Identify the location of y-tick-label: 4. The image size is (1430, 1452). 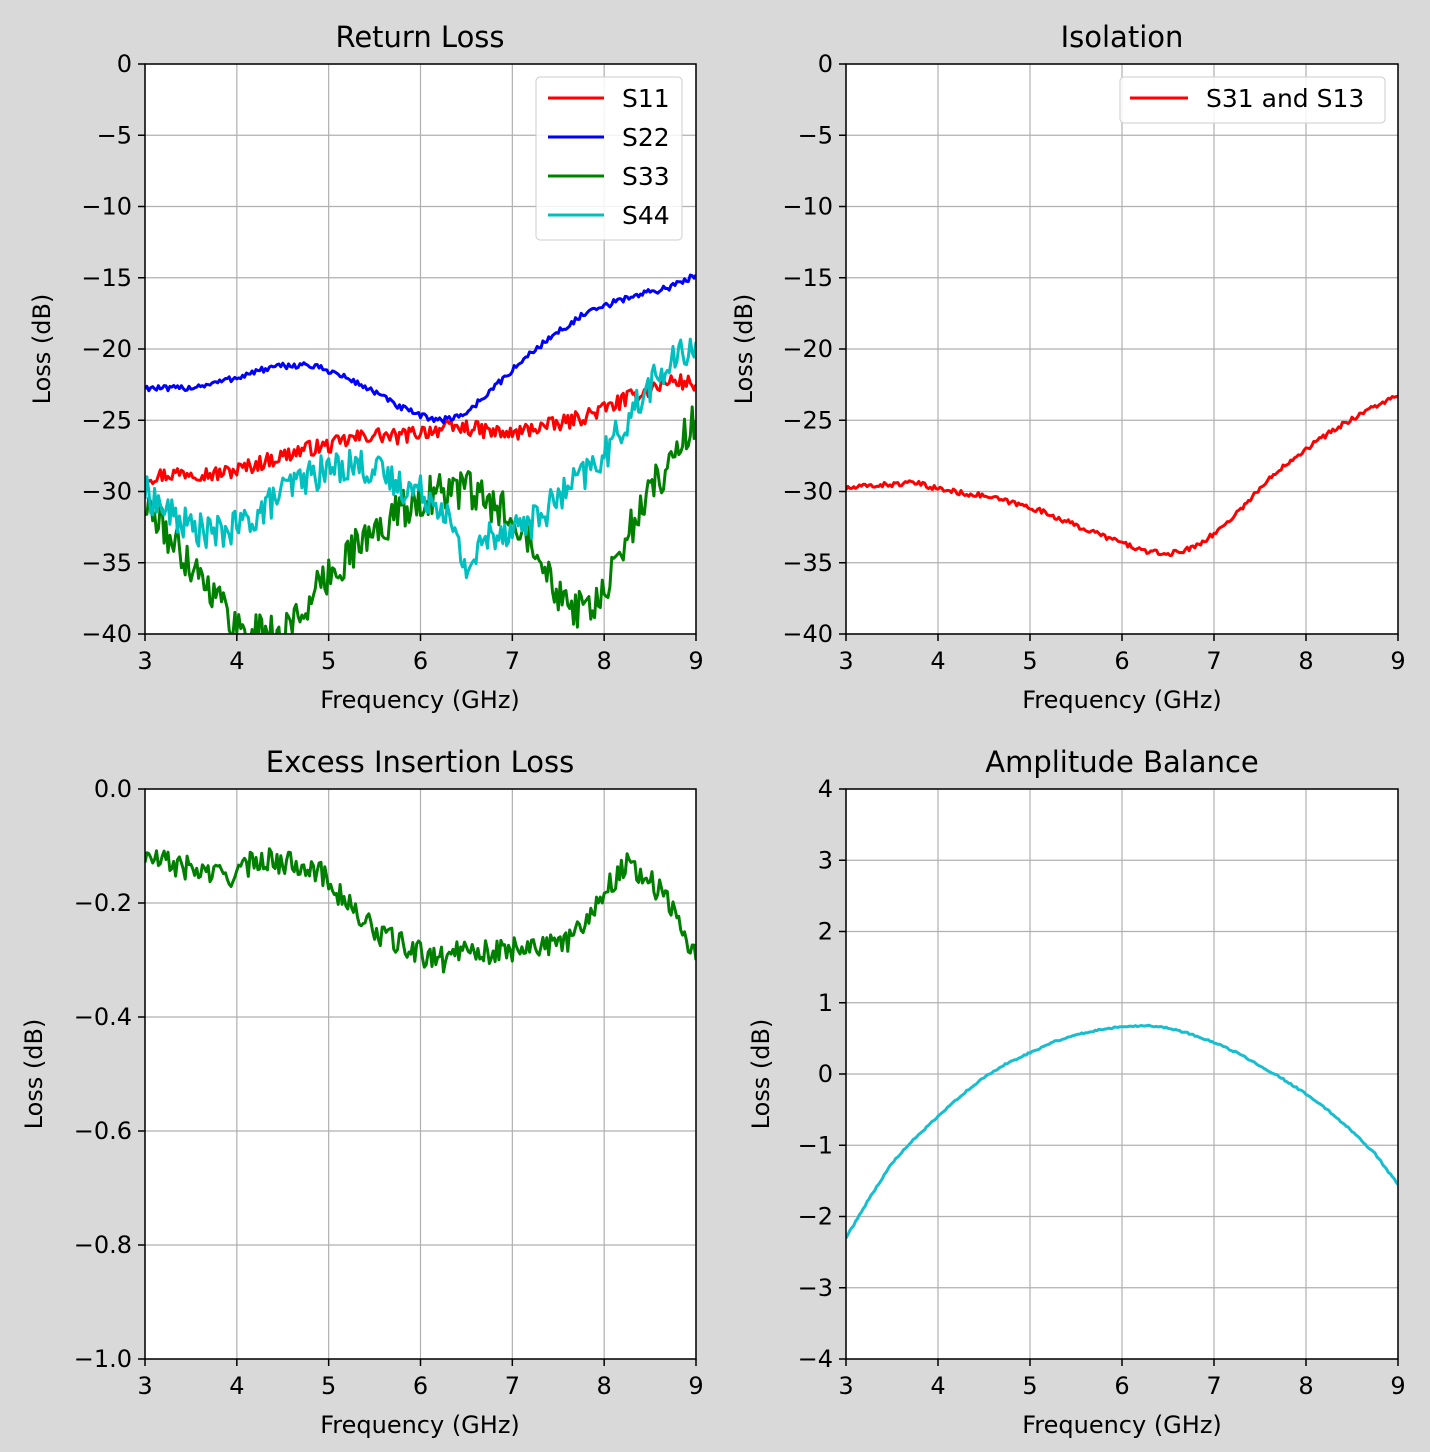
(825, 789).